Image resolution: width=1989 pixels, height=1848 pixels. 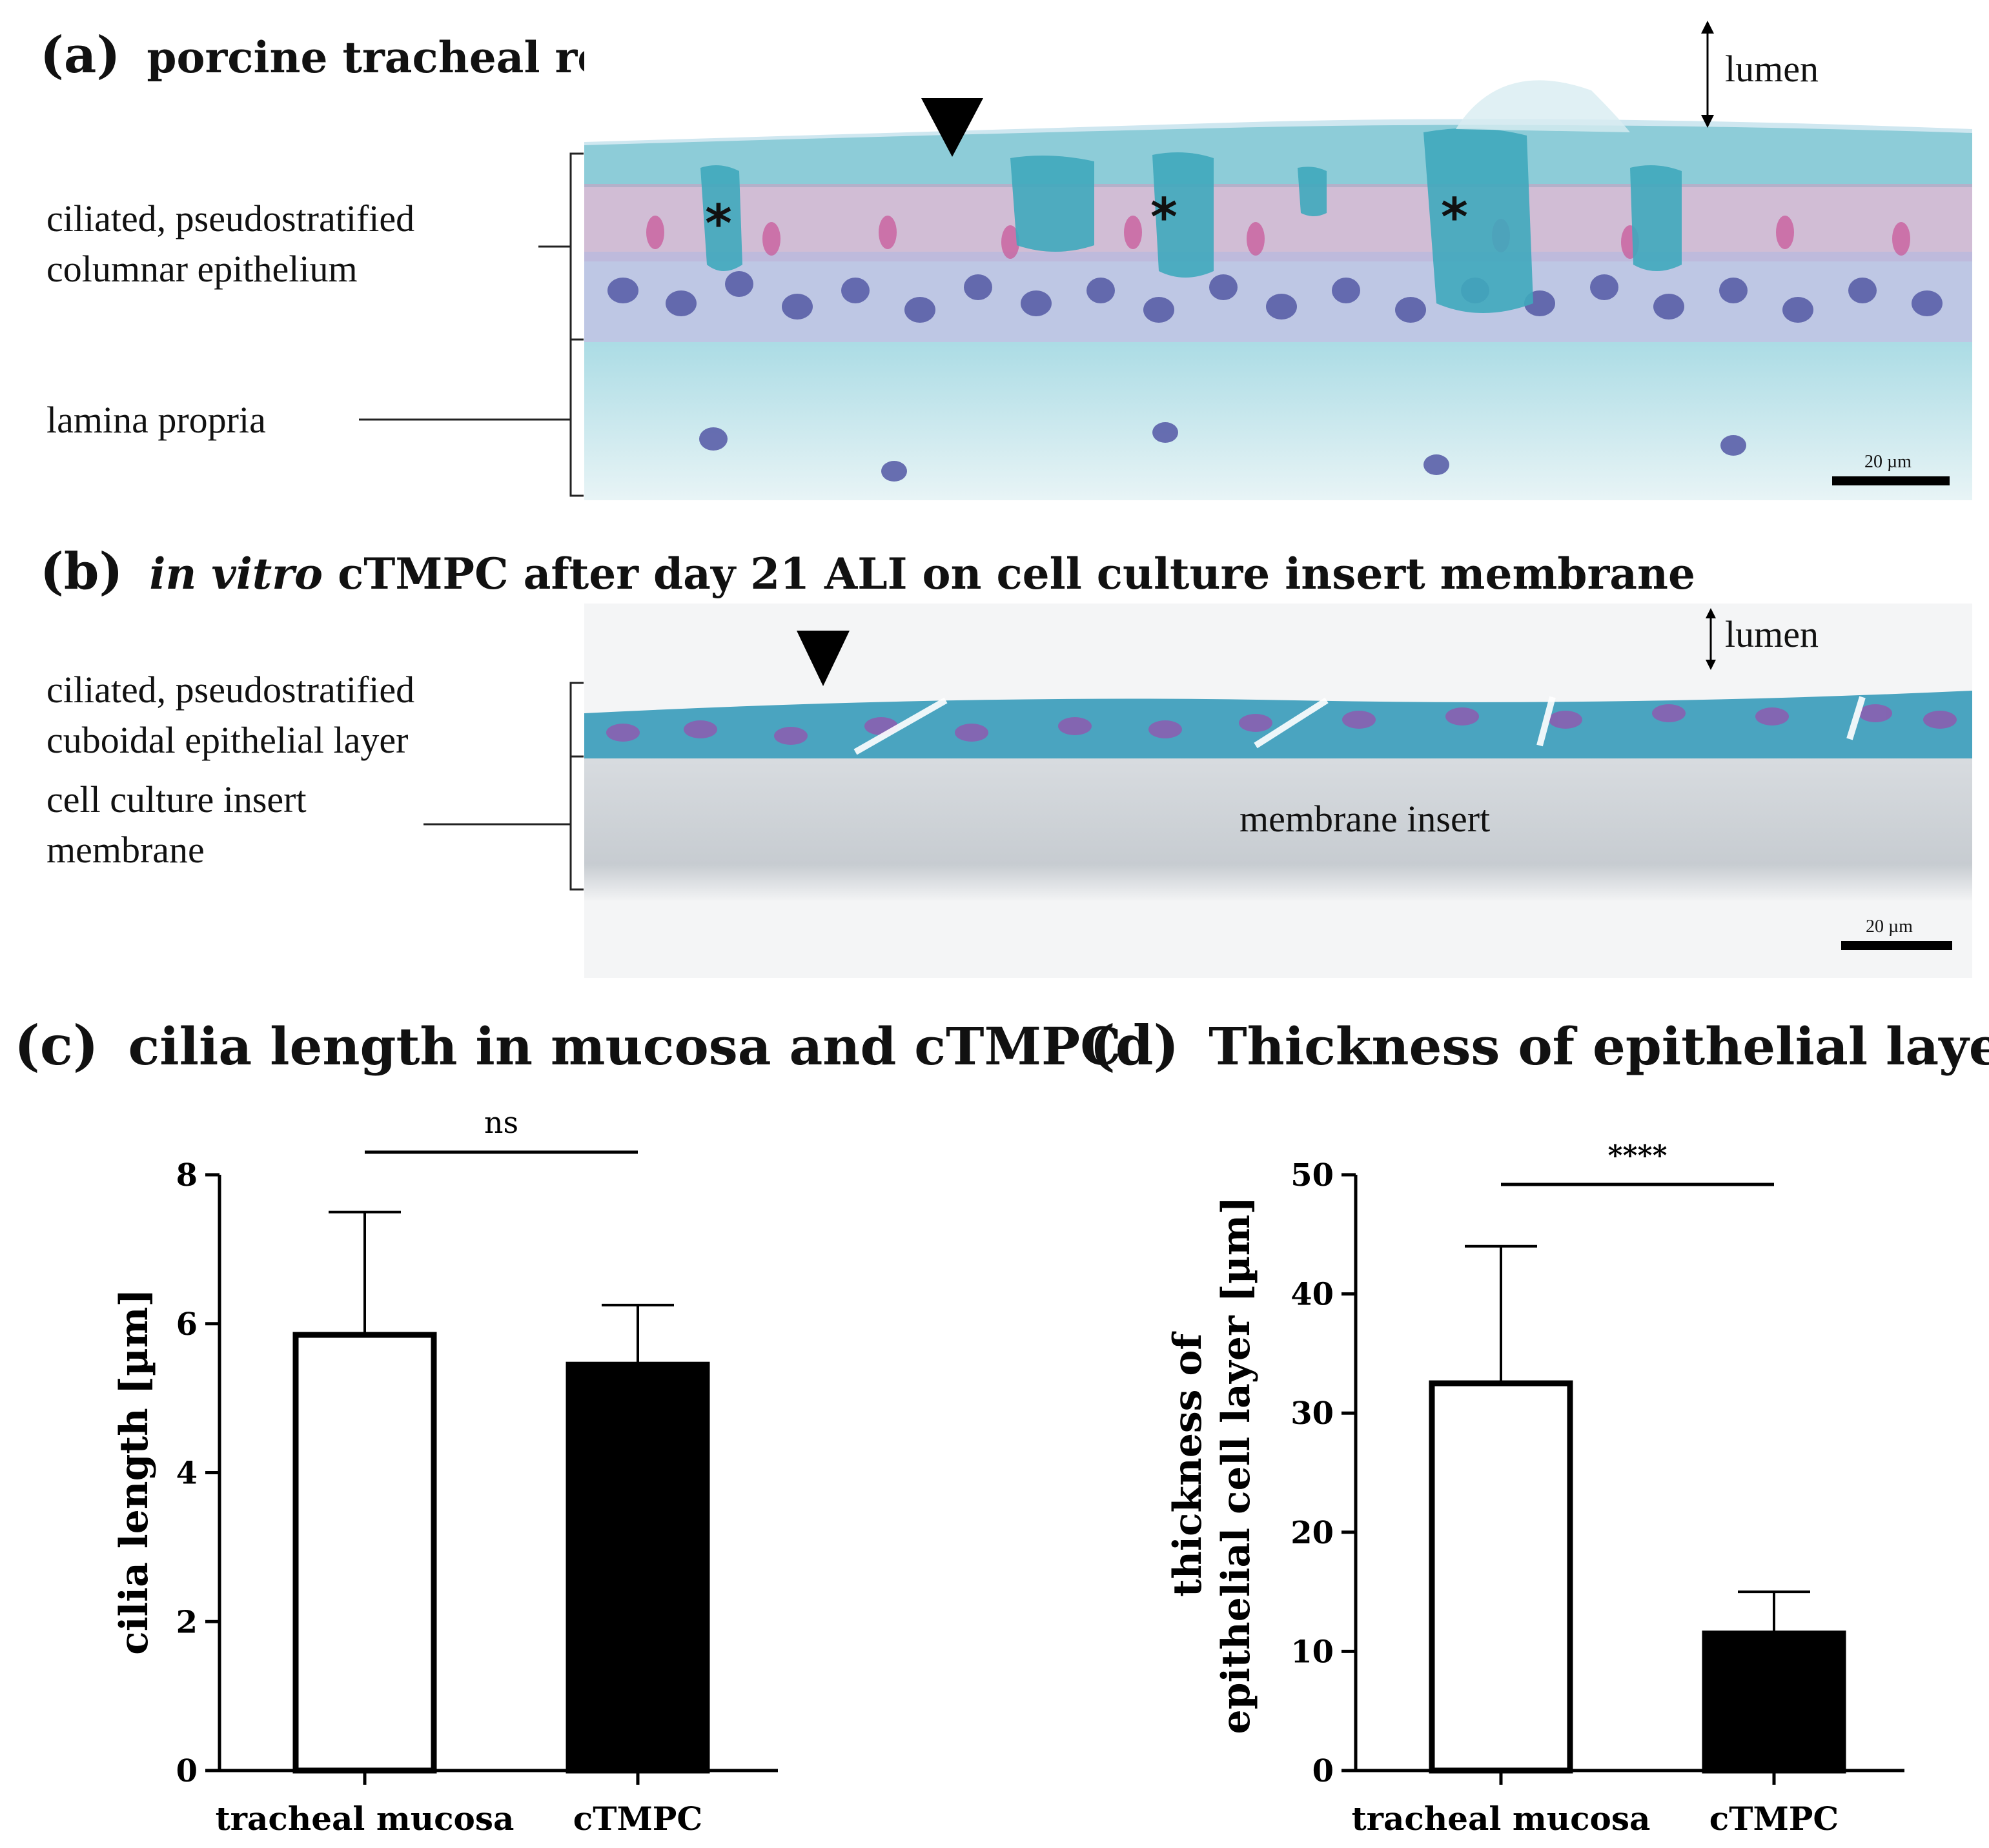 What do you see at coordinates (1312, 1295) in the screenshot?
I see `chart-d-y-tick-label: 40` at bounding box center [1312, 1295].